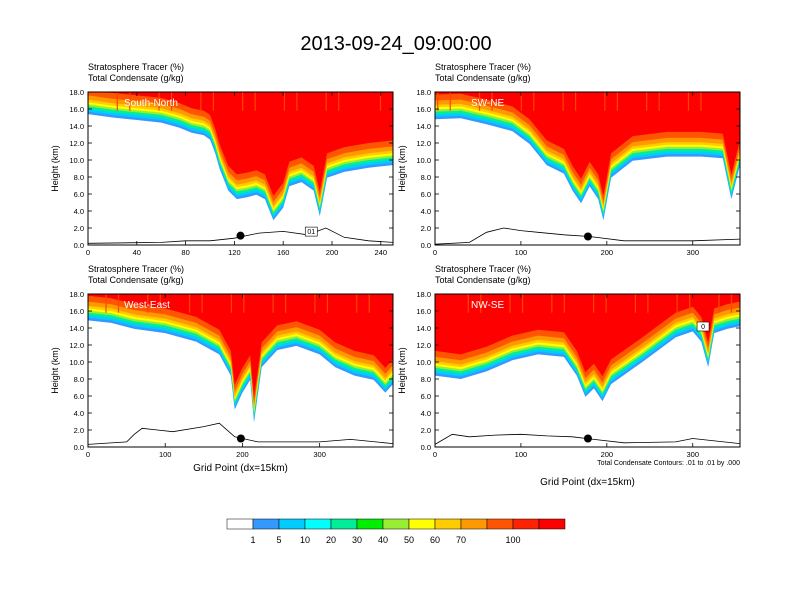 This screenshot has width=792, height=612. What do you see at coordinates (426, 430) in the screenshot?
I see `y-tick-label: 2.0` at bounding box center [426, 430].